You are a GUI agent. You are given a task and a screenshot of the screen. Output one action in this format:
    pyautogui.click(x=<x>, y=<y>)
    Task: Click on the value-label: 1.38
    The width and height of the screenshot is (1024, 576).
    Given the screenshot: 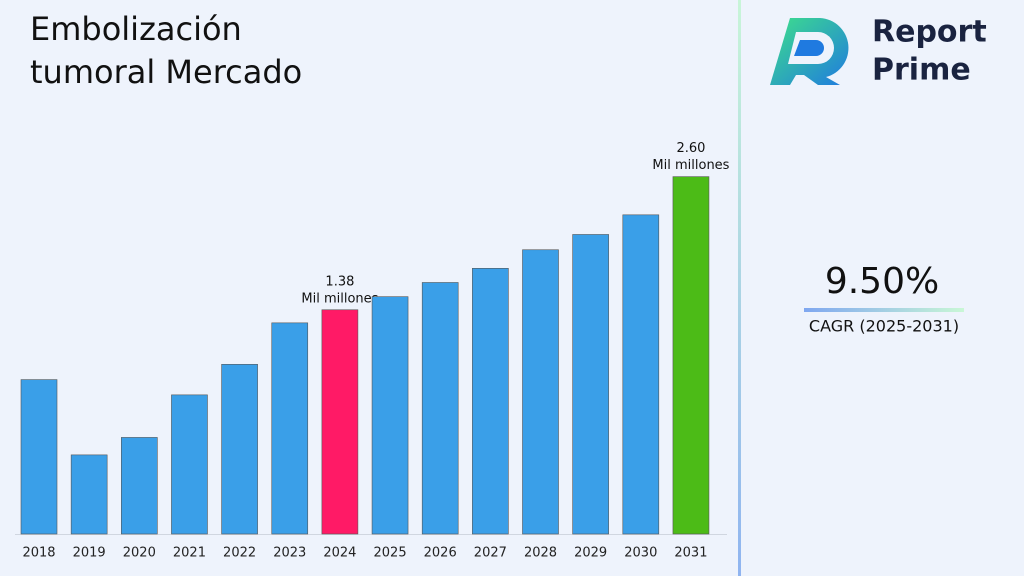 What is the action you would take?
    pyautogui.click(x=339, y=281)
    